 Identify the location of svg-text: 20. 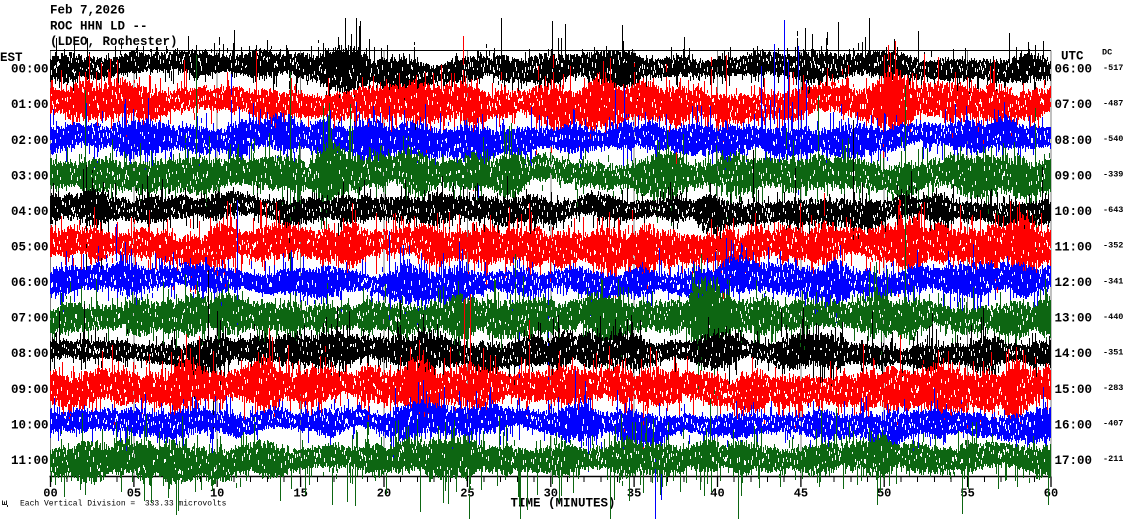
(384, 494).